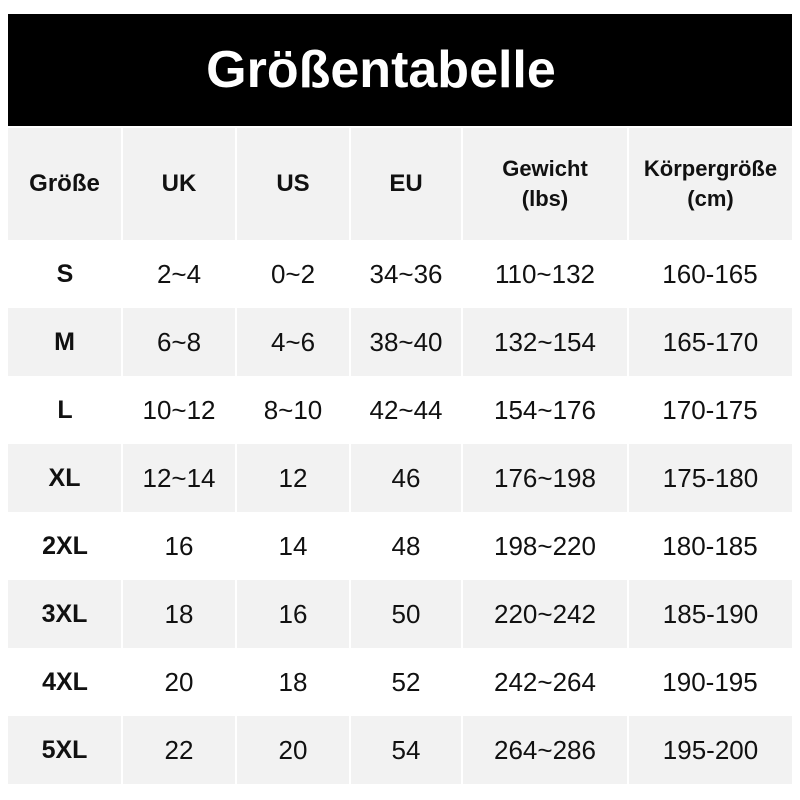 The height and width of the screenshot is (800, 800). I want to click on table-row: 2XL 16 14 48 198~220 180-185, so click(400, 546).